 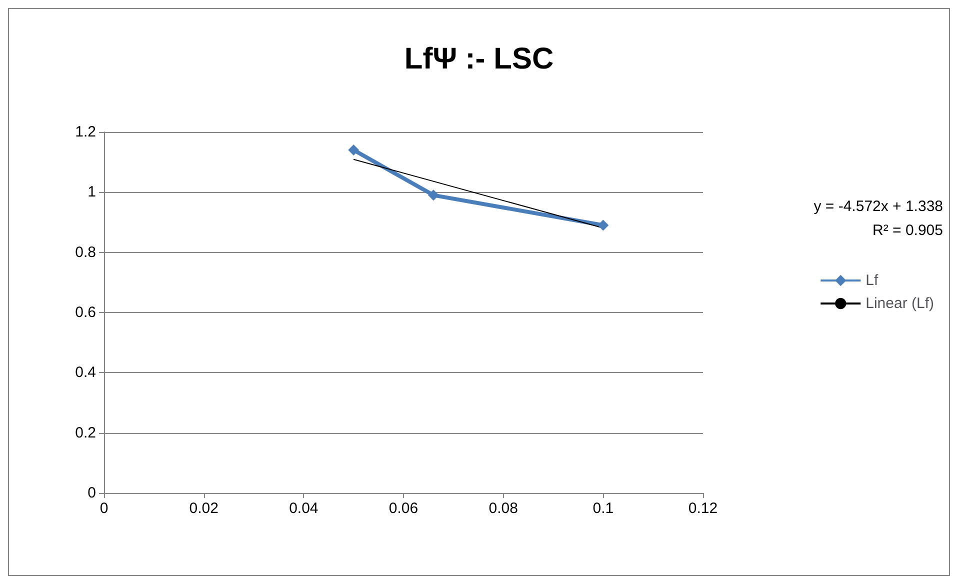 I want to click on chart-title: LfΨ :- LSC, so click(x=479, y=59).